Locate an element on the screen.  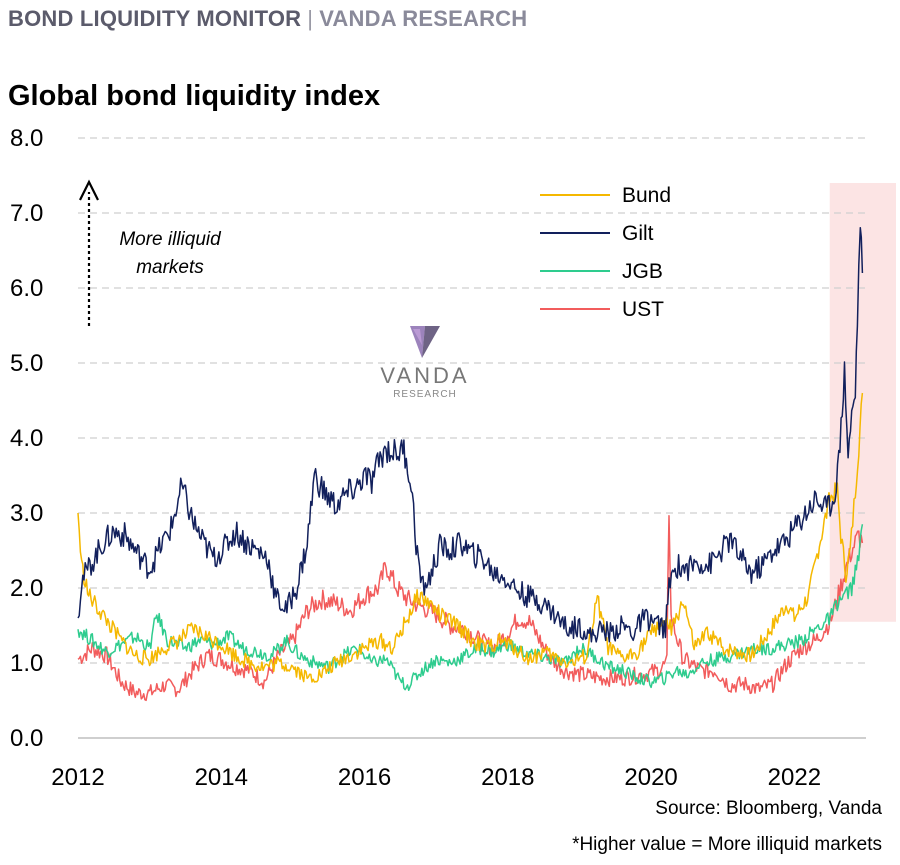
y-tick-label: 3.0 is located at coordinates (26, 513).